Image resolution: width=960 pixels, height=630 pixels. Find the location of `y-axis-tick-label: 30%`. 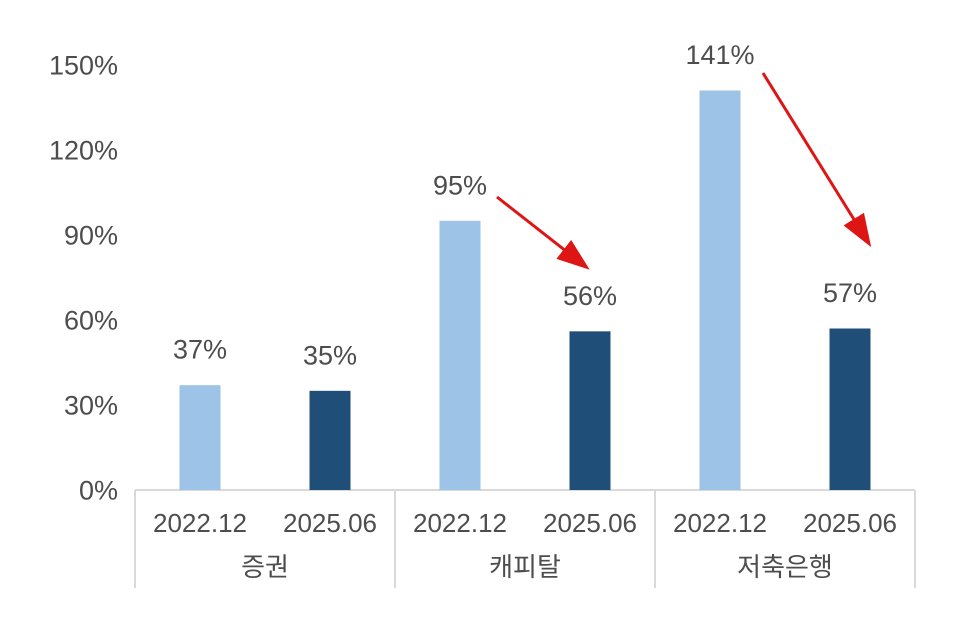

y-axis-tick-label: 30% is located at coordinates (91, 405).